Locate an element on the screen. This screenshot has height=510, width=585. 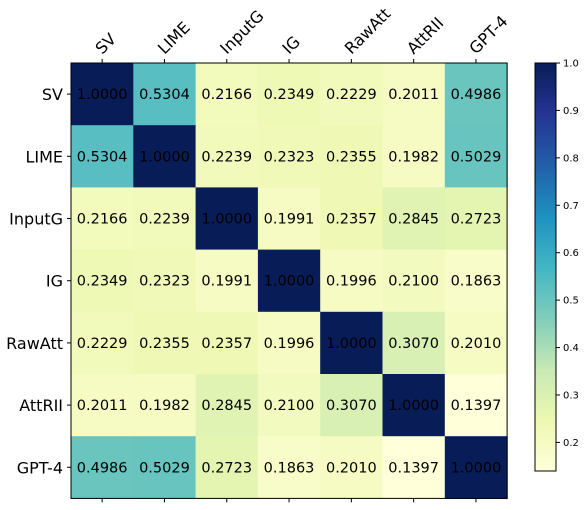
cell-value-label: 0.4986 is located at coordinates (102, 468).